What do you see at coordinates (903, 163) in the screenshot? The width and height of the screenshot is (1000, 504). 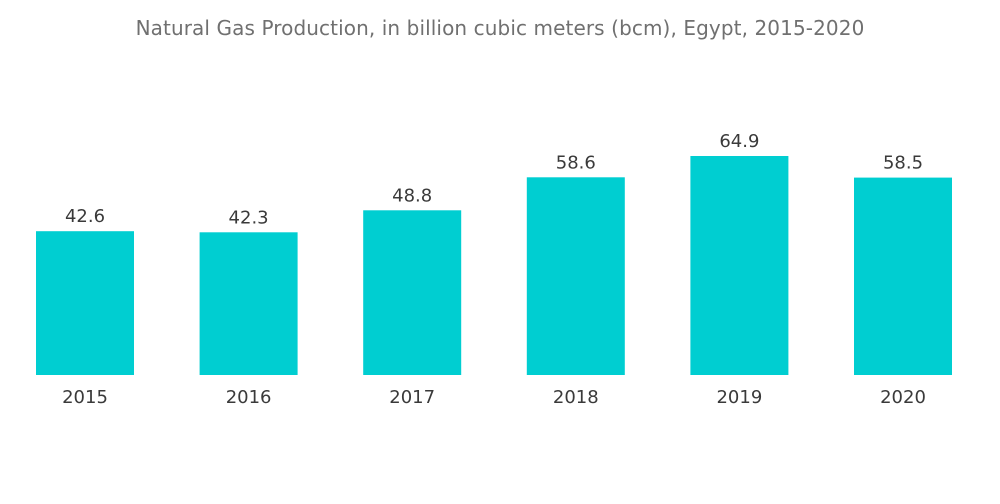 I see `value-label-2020: 58.5` at bounding box center [903, 163].